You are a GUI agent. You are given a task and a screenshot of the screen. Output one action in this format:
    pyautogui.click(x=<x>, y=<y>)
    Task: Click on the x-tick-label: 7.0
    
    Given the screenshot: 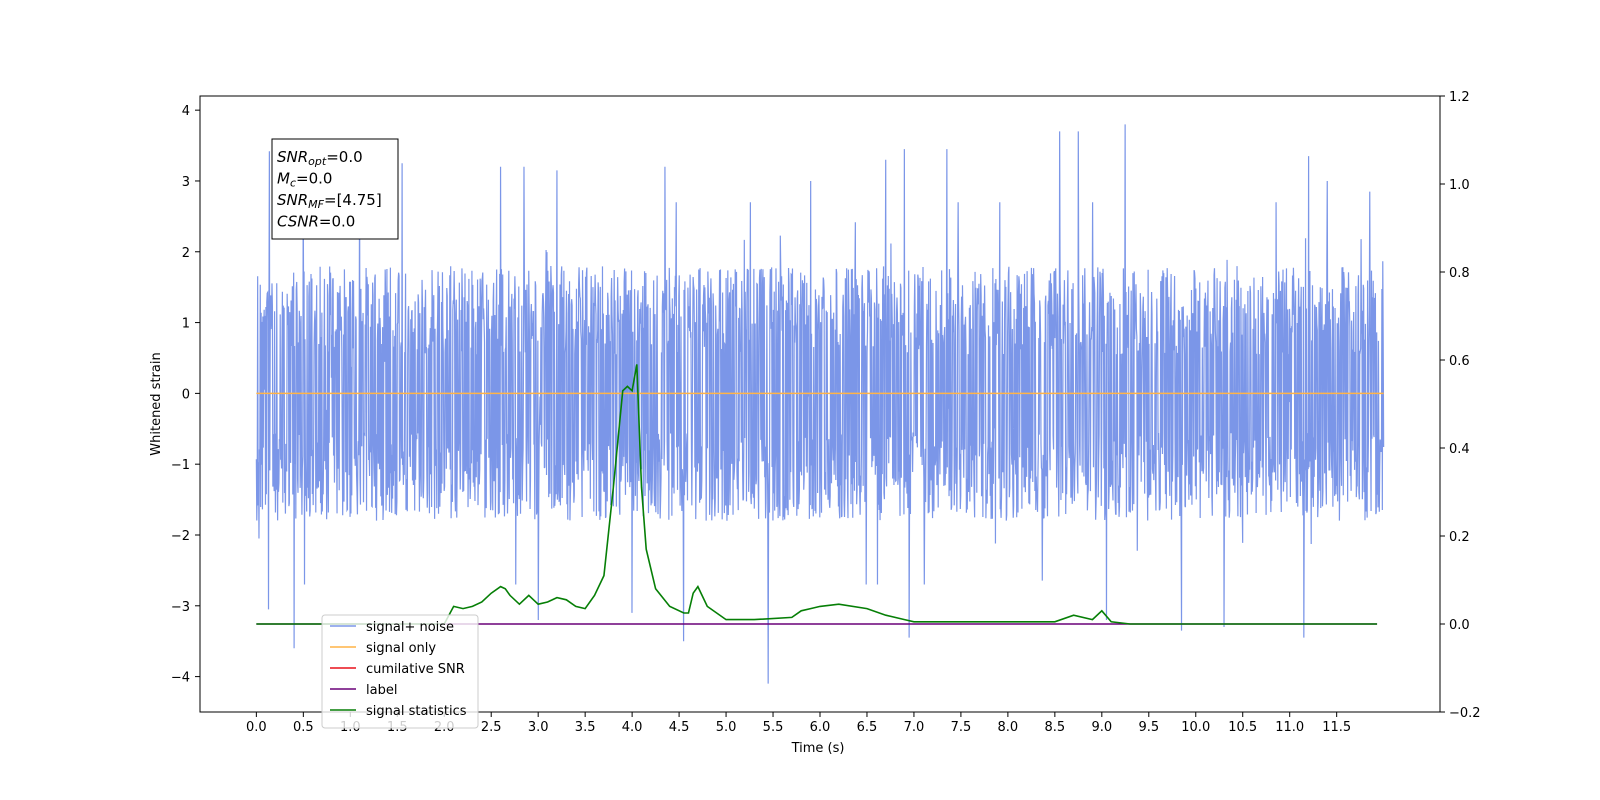 What is the action you would take?
    pyautogui.click(x=914, y=727)
    